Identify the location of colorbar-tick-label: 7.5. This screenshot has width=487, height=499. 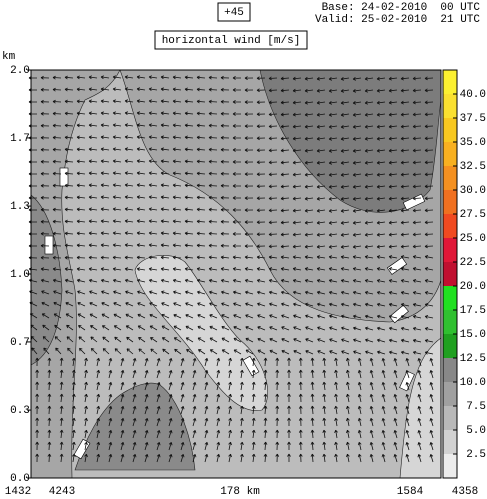
(476, 407).